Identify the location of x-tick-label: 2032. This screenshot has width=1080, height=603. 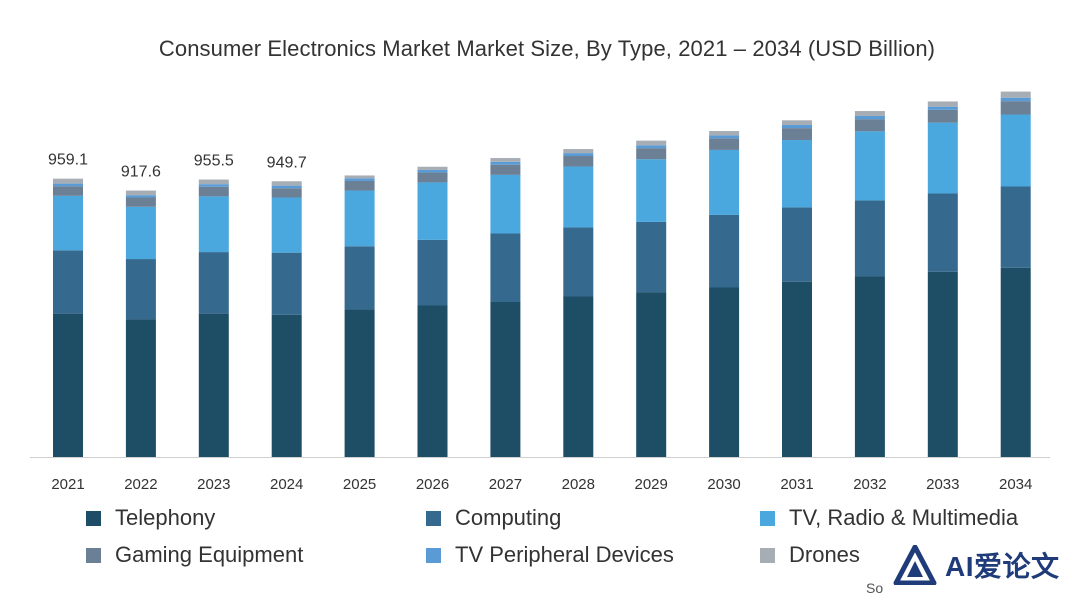
(869, 484).